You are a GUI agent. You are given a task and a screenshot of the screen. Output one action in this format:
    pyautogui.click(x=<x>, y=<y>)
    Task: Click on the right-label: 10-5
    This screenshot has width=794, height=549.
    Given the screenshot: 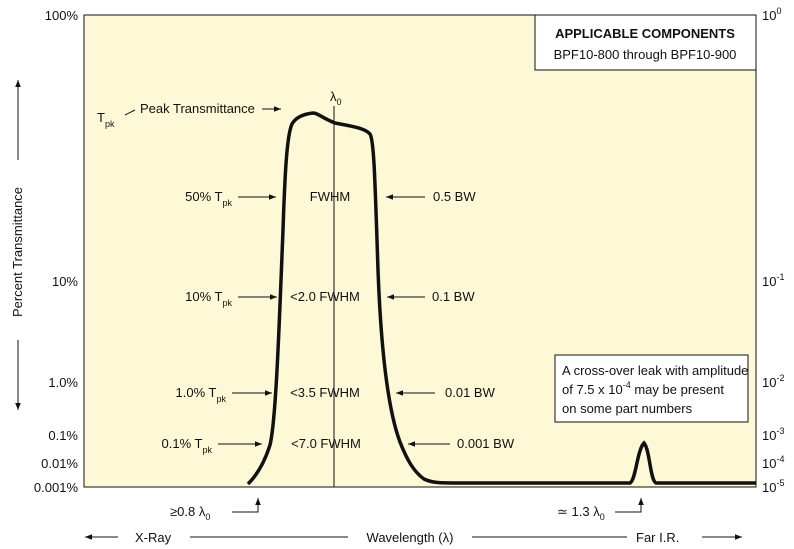 What is the action you would take?
    pyautogui.click(x=773, y=486)
    